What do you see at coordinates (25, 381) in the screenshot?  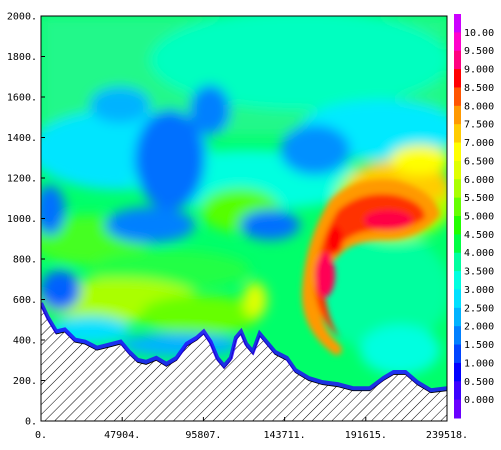 I see `y-tick-label: 200.` at bounding box center [25, 381].